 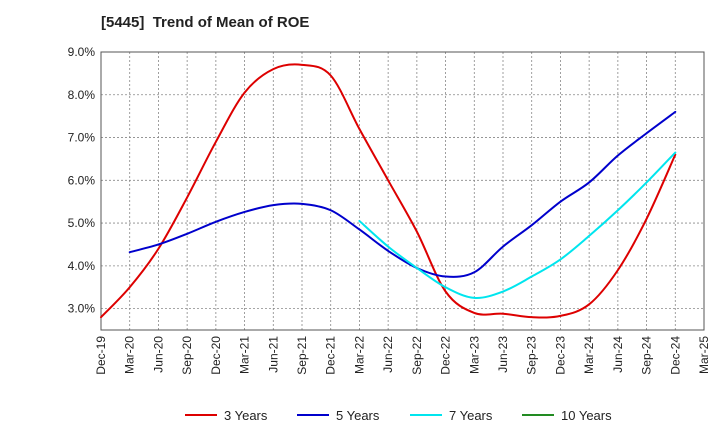 I want to click on x-tick-label: Jun-23, so click(x=503, y=354).